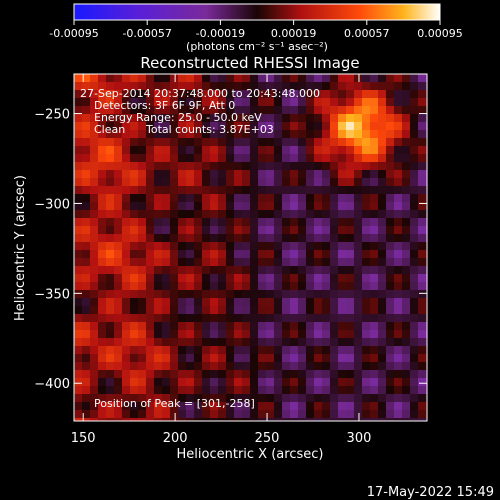 The width and height of the screenshot is (500, 500). What do you see at coordinates (257, 12) in the screenshot?
I see `colorbar` at bounding box center [257, 12].